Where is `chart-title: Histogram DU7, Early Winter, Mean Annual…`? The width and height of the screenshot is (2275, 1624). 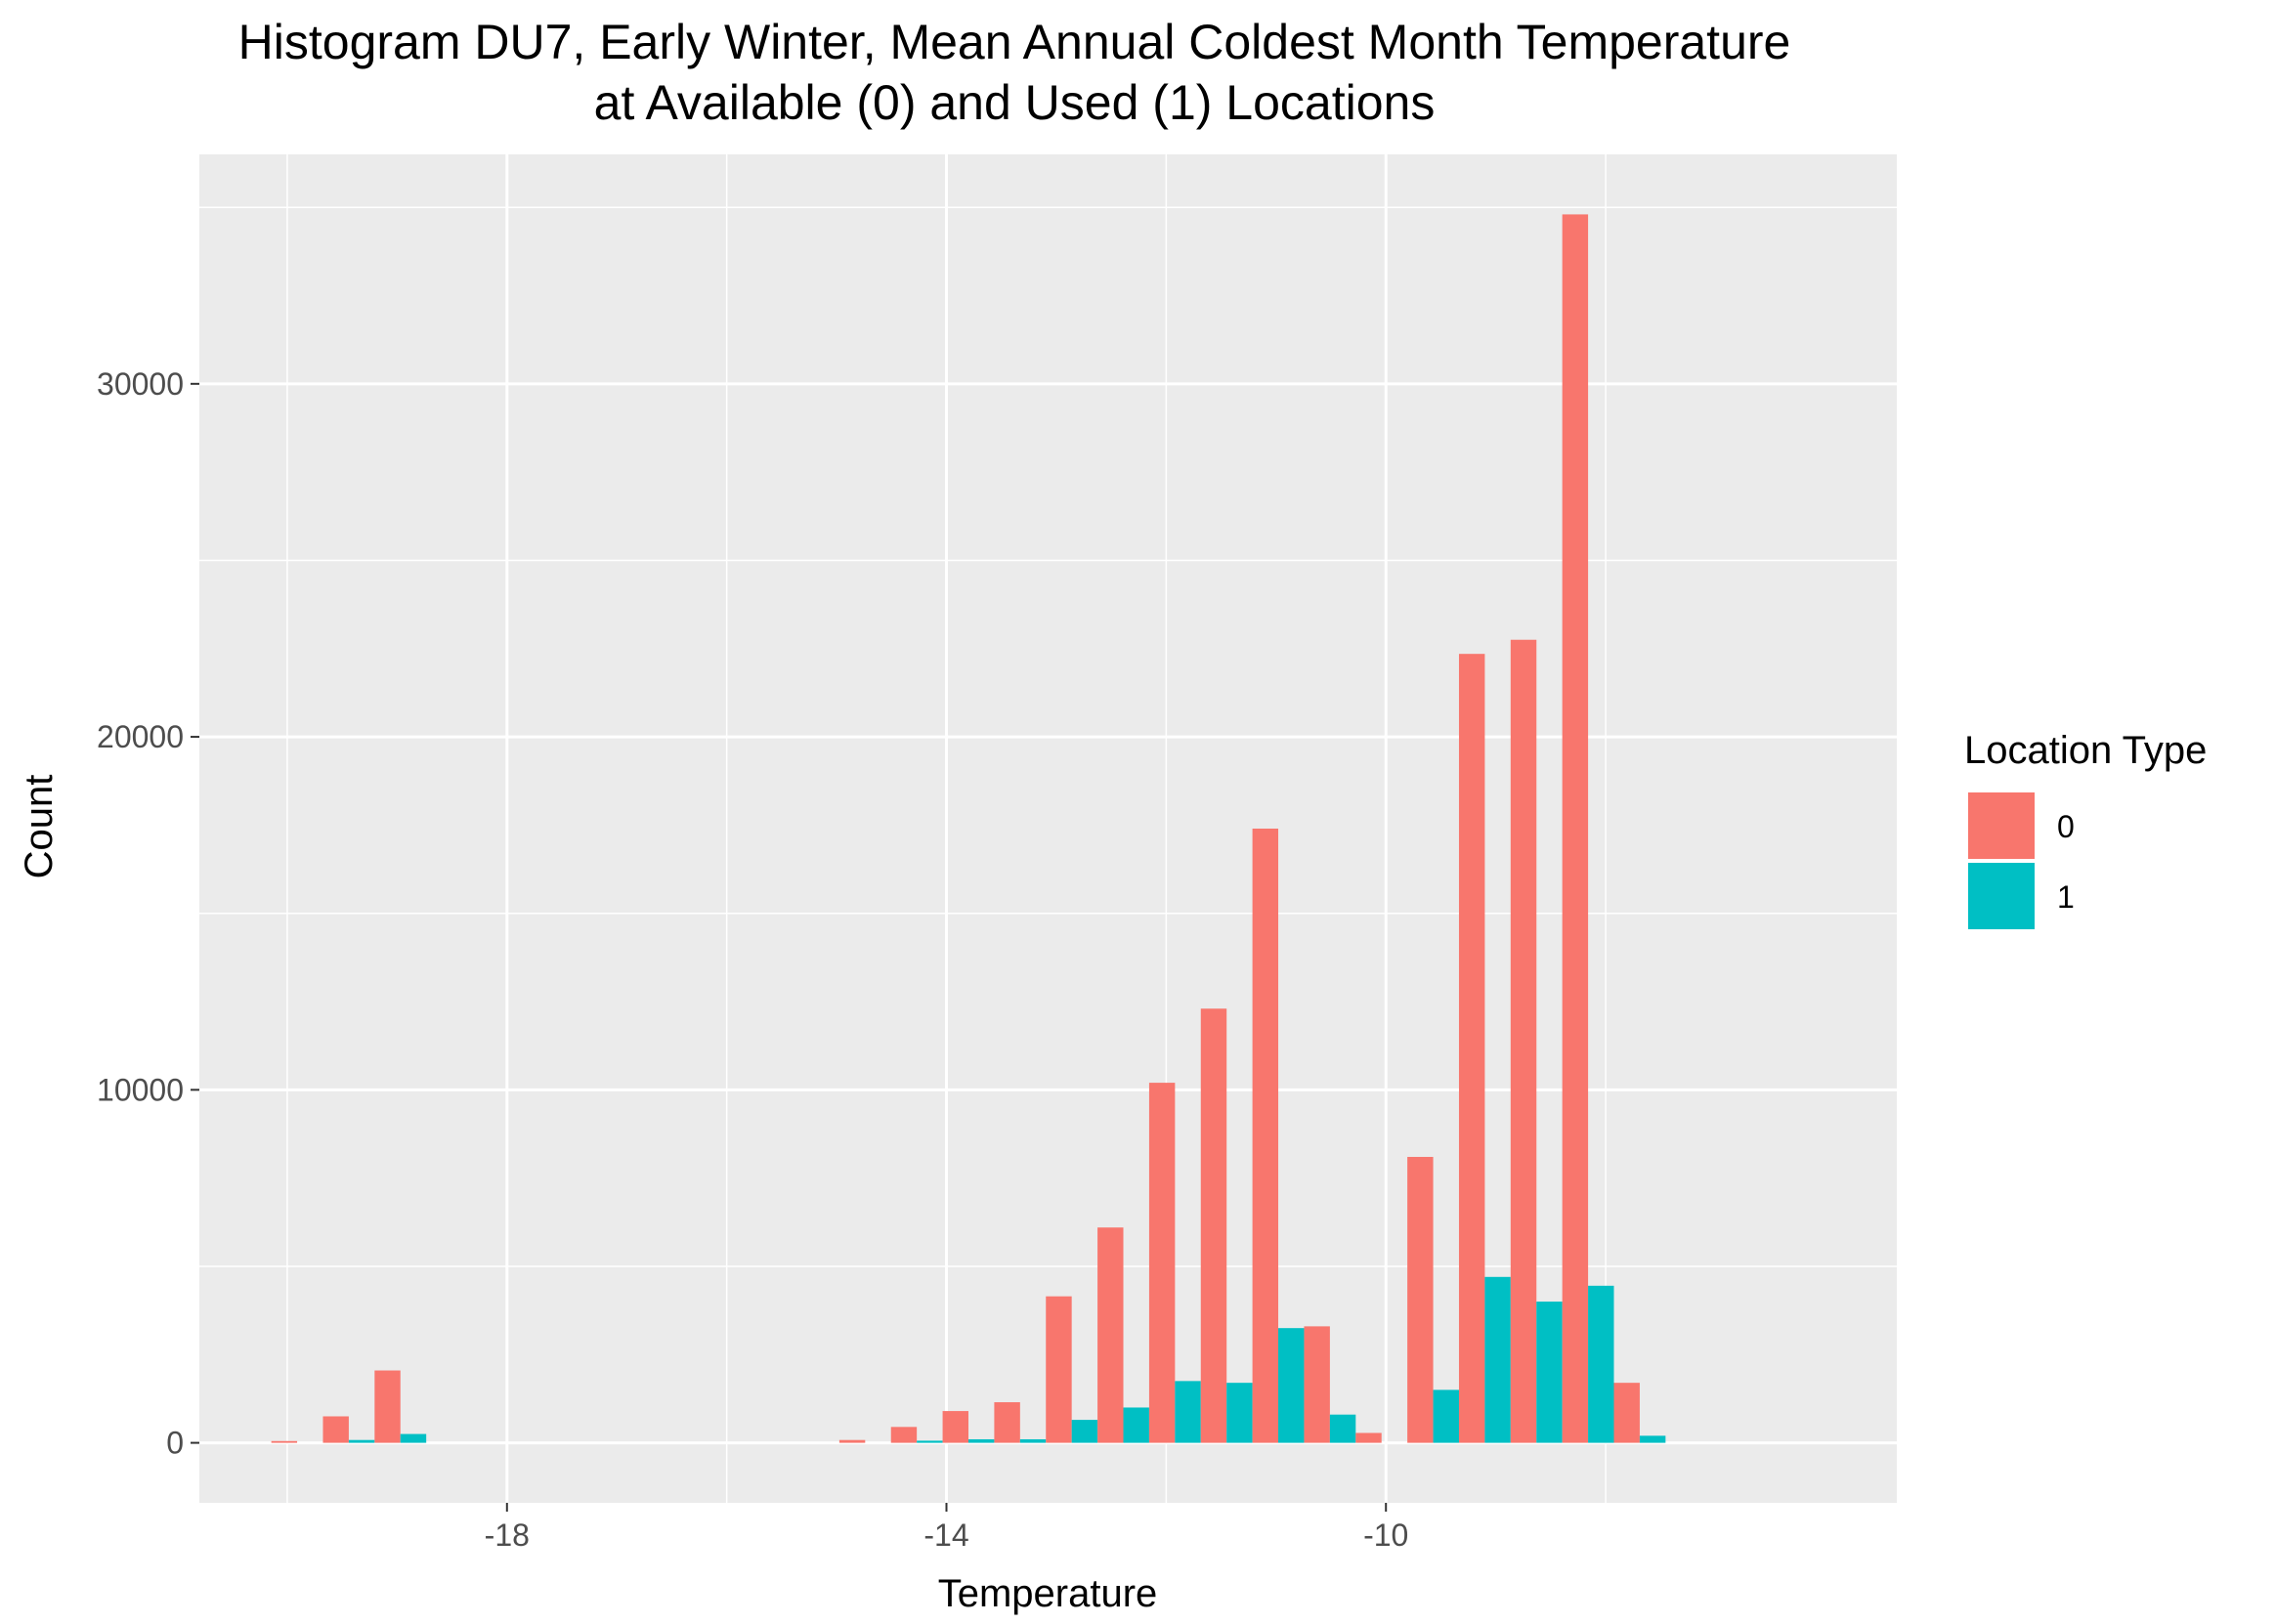 chart-title: Histogram DU7, Early Winter, Mean Annual… is located at coordinates (1014, 72).